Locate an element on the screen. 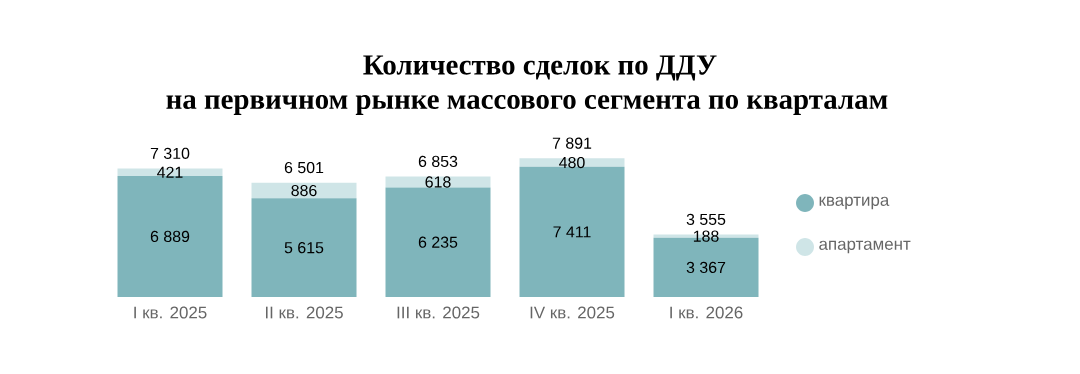 This screenshot has width=1080, height=374. data-label: 886 is located at coordinates (304, 190).